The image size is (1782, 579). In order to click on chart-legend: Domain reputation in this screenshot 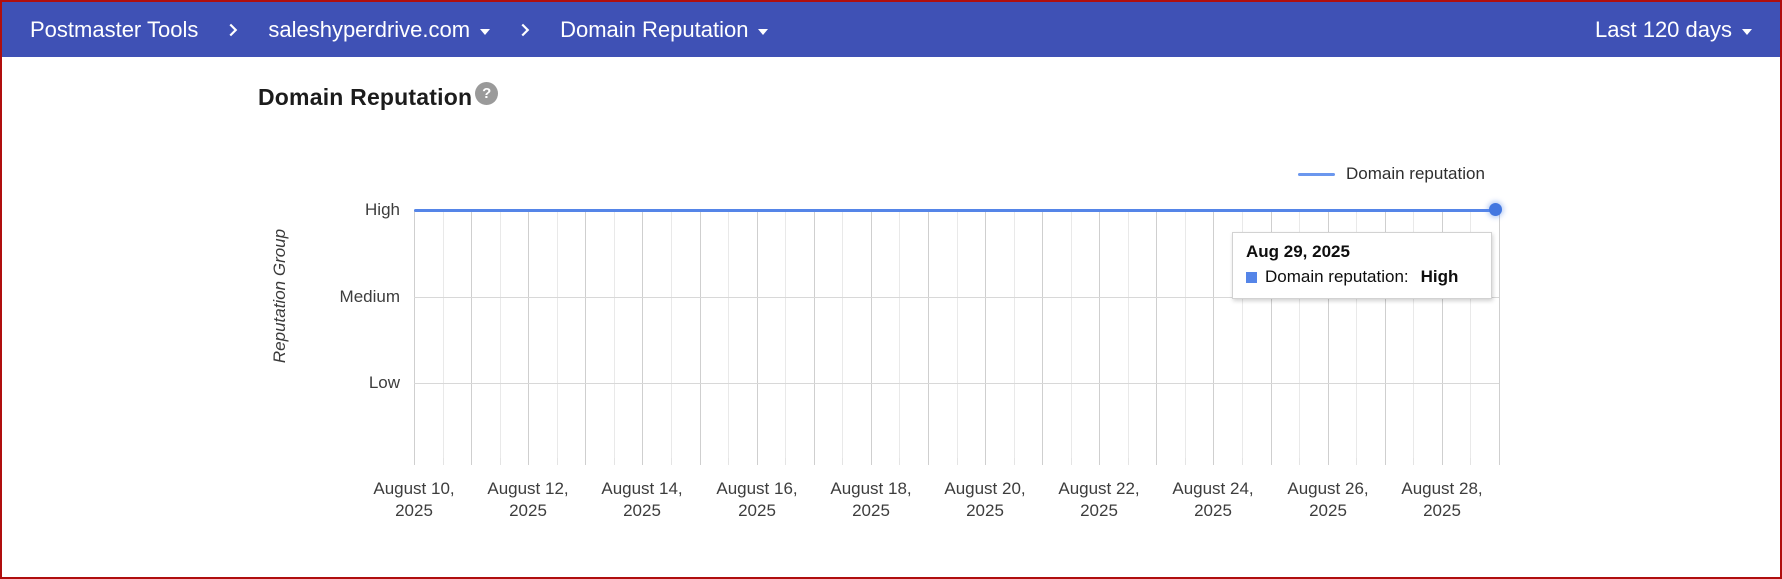, I will do `click(1391, 174)`.